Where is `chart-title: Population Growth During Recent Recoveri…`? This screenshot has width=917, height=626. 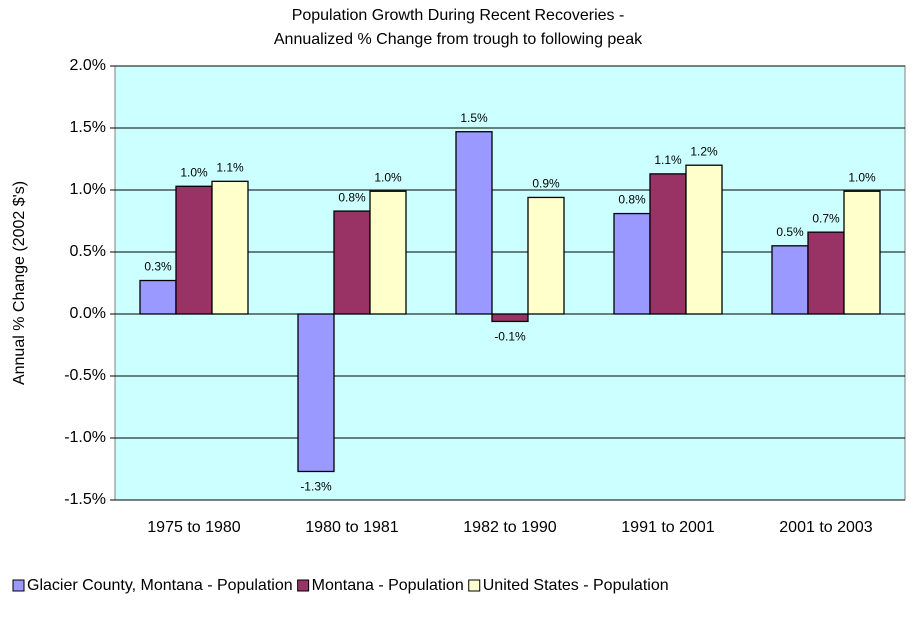
chart-title: Population Growth During Recent Recoveri… is located at coordinates (458, 15).